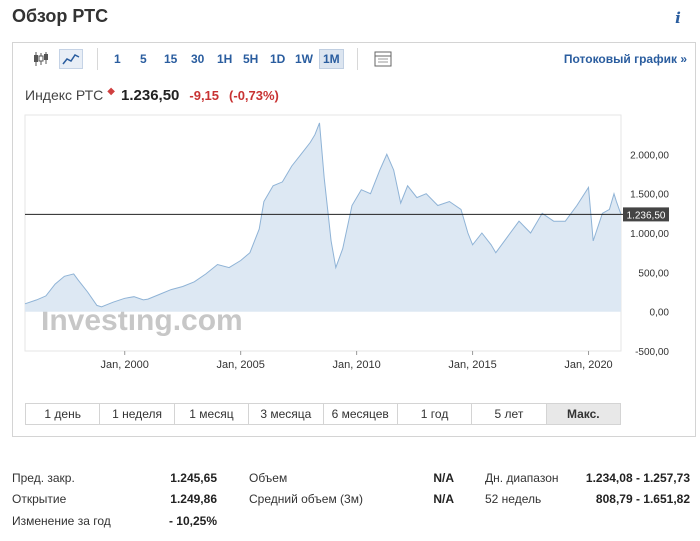  What do you see at coordinates (193, 499) in the screenshot?
I see `stat-value: 1.249,86` at bounding box center [193, 499].